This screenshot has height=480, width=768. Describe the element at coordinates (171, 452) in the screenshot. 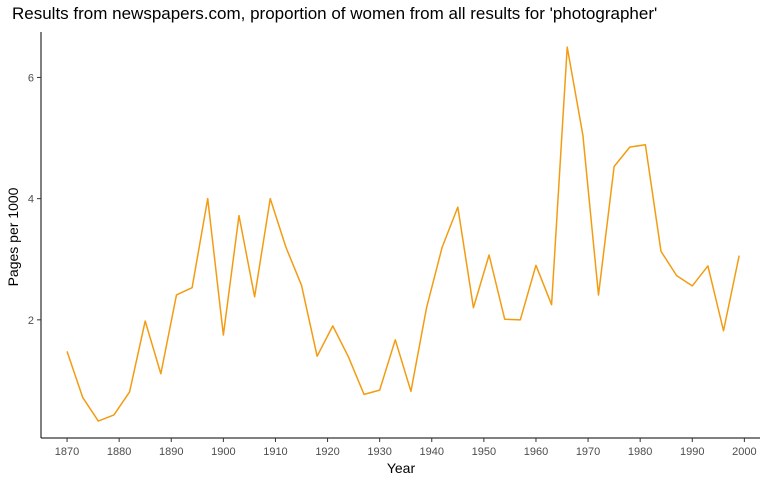

I see `x-tick-label: 1890` at that location.